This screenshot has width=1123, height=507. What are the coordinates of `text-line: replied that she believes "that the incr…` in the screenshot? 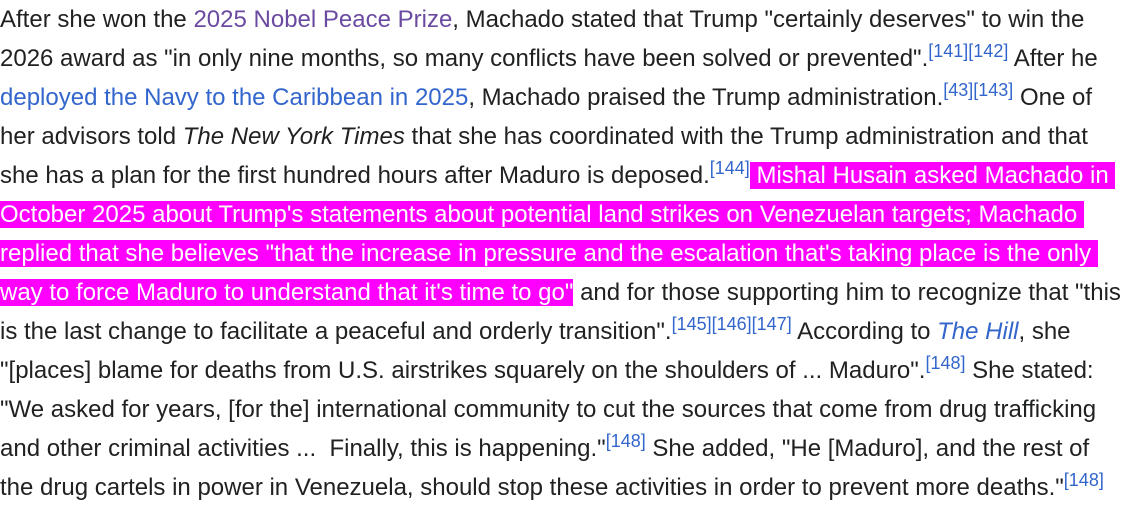 It's located at (561, 253).